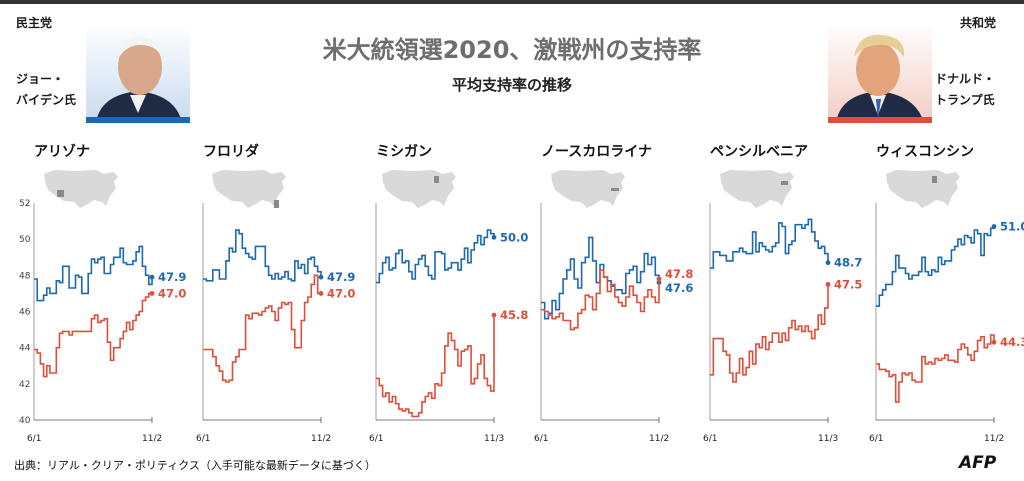 The width and height of the screenshot is (1024, 481). I want to click on y-tick-label: 50, so click(25, 240).